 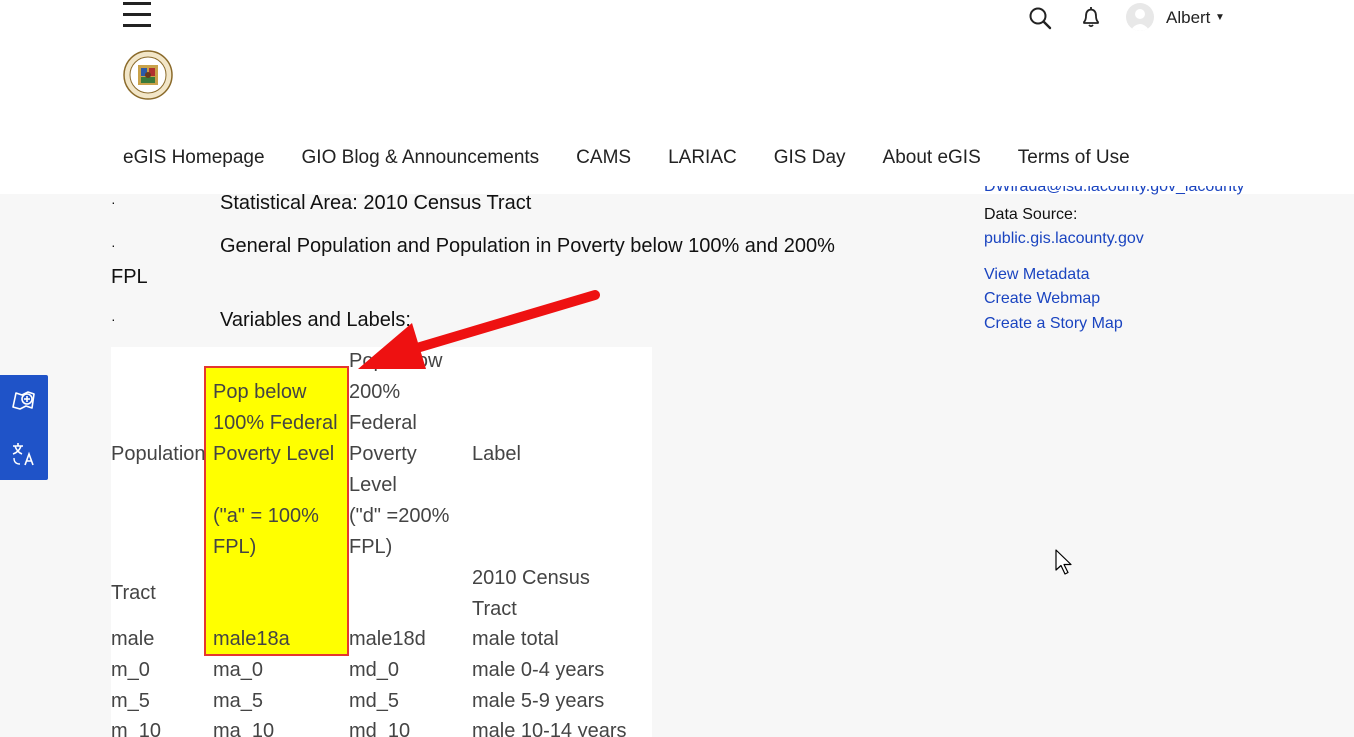 I want to click on table-cell: ma_0, so click(x=238, y=670).